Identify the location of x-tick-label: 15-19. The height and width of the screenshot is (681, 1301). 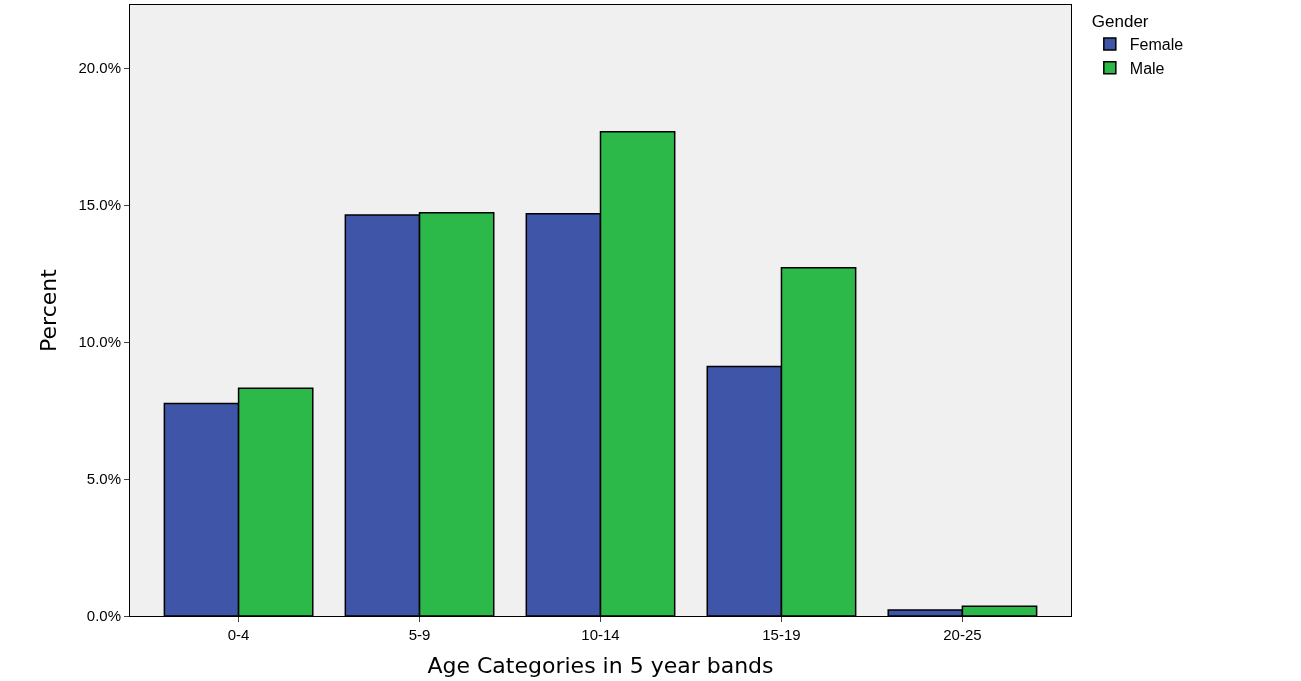
(781, 634).